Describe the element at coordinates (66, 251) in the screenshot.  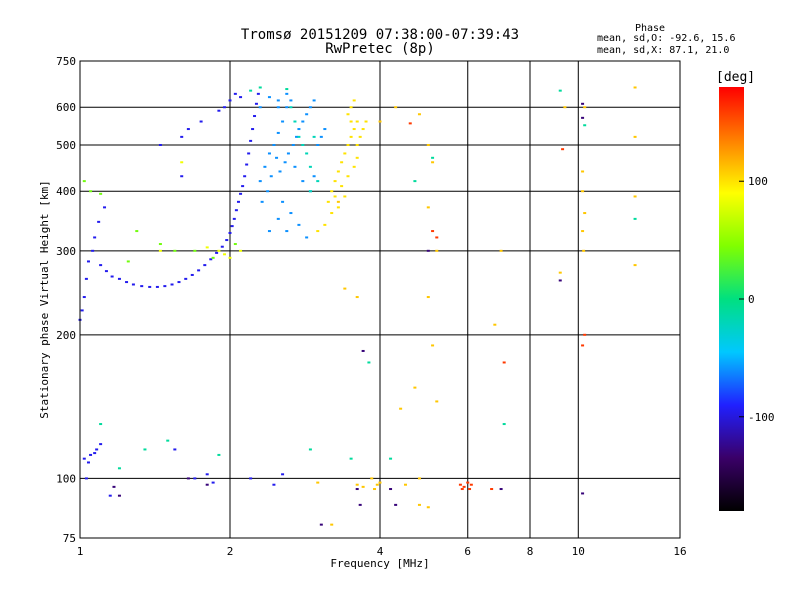
I see `y-tick-label: 300` at that location.